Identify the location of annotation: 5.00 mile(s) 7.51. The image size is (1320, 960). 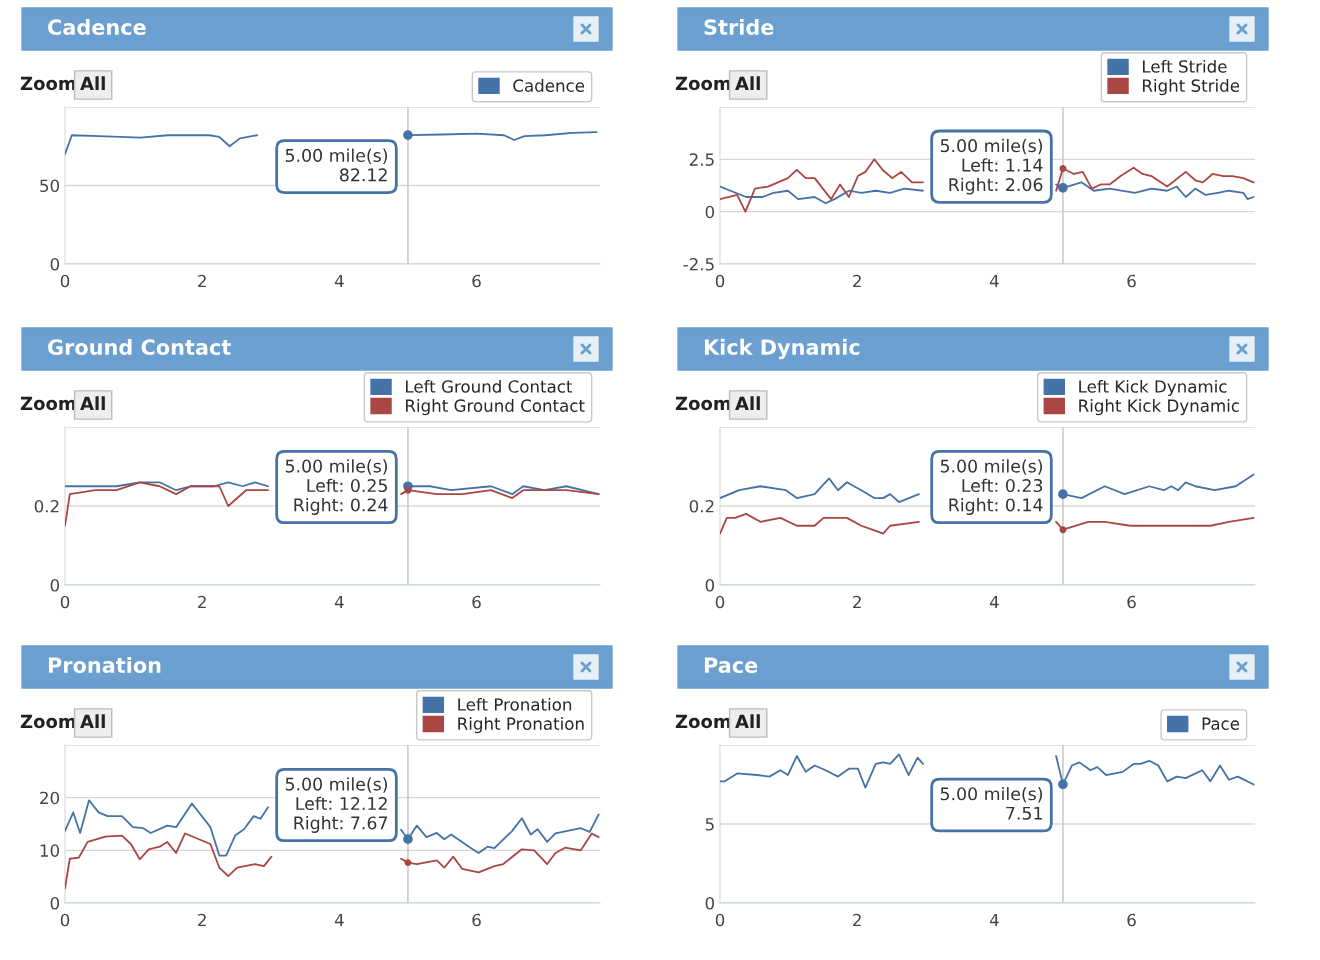
(991, 803).